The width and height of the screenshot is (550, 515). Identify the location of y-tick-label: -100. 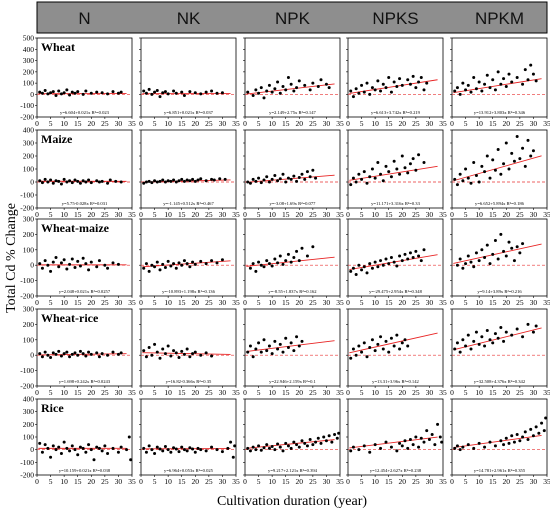
(27, 280).